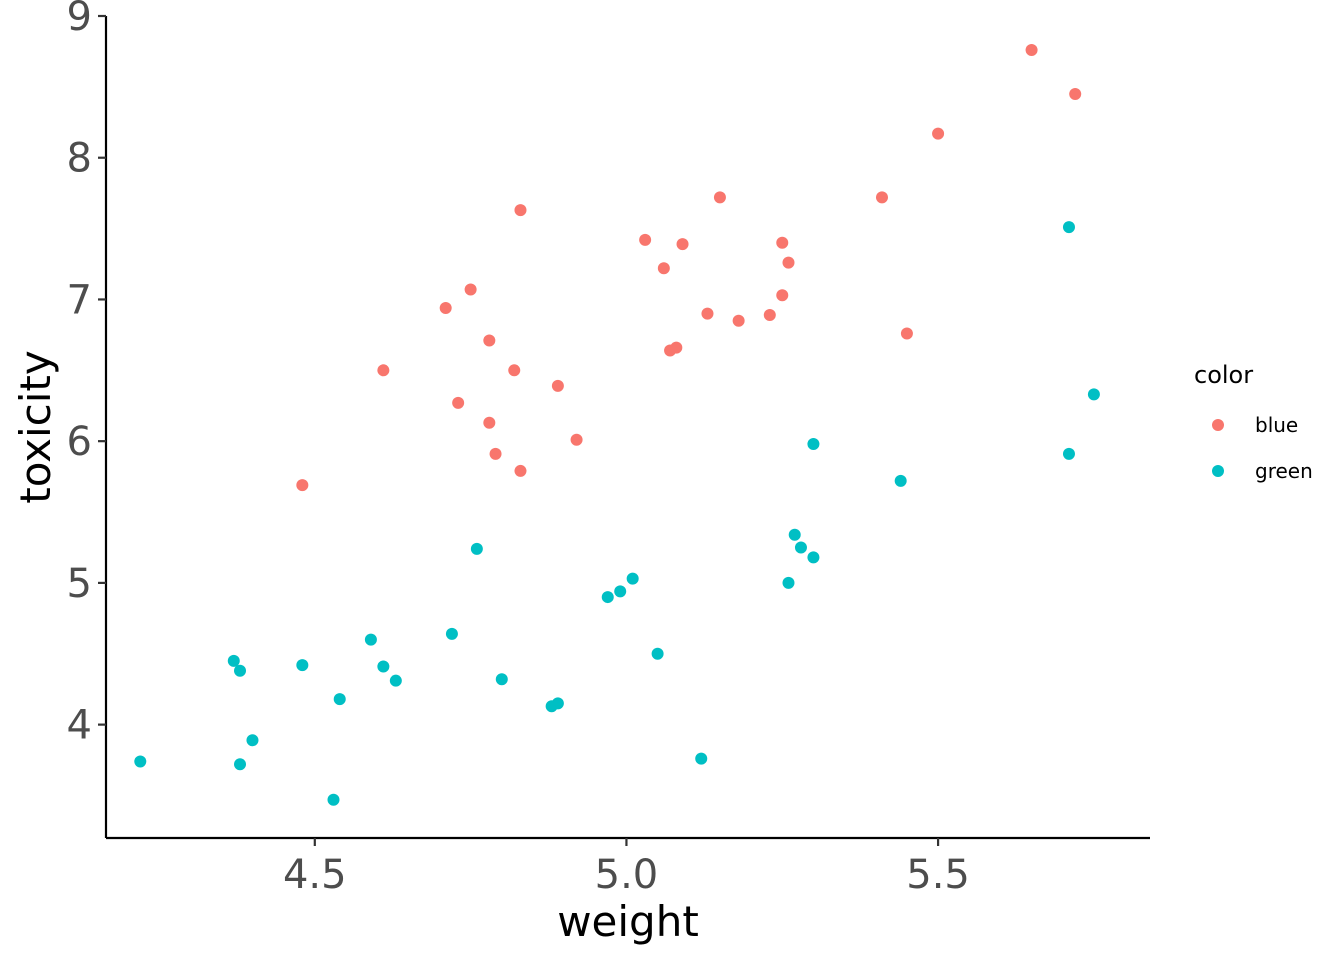 Image resolution: width=1344 pixels, height=960 pixels. I want to click on legend-label-blue: blue, so click(1276, 425).